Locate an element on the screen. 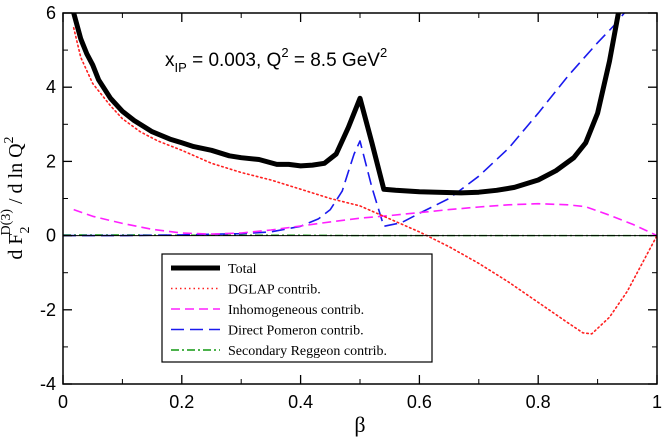 This screenshot has width=664, height=441. annotation-gev-superscript: 2 is located at coordinates (383, 52).